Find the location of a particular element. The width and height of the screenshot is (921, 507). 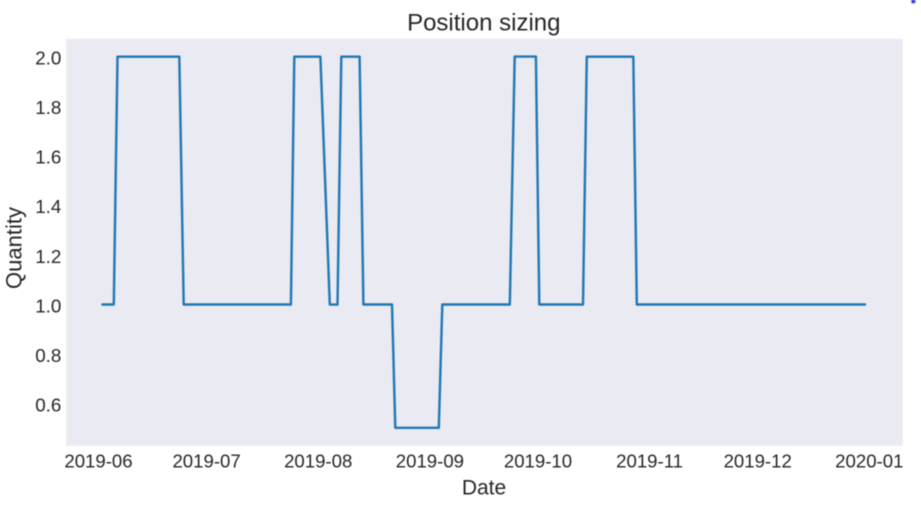

svg-text: 2019-11 is located at coordinates (649, 460).